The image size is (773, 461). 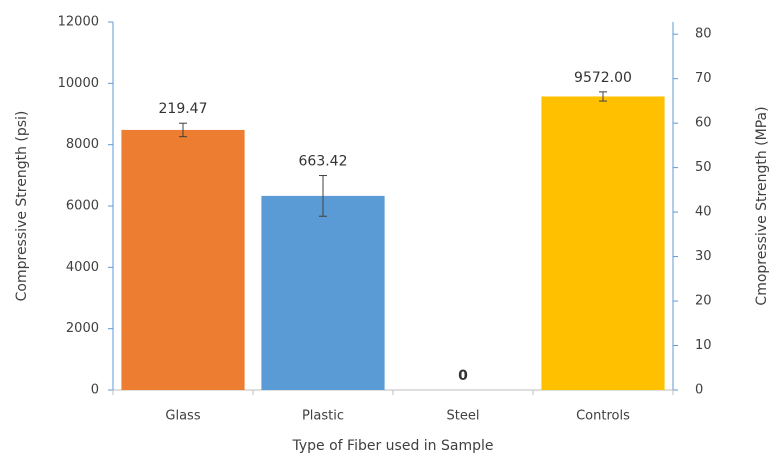 I want to click on y2-tick-label: 50, so click(x=703, y=167).